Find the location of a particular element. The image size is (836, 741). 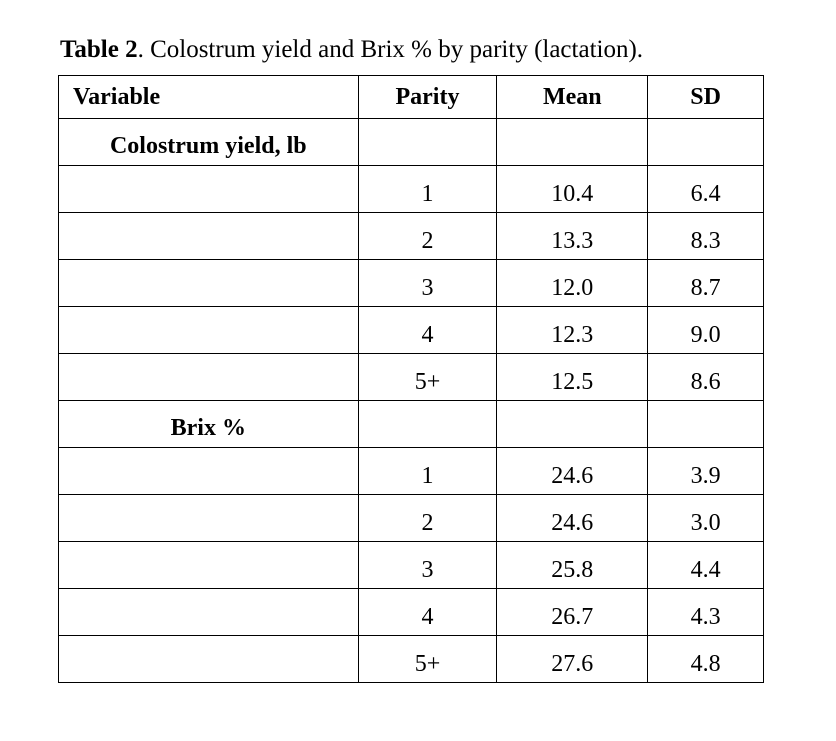

column-header: SD is located at coordinates (705, 97).